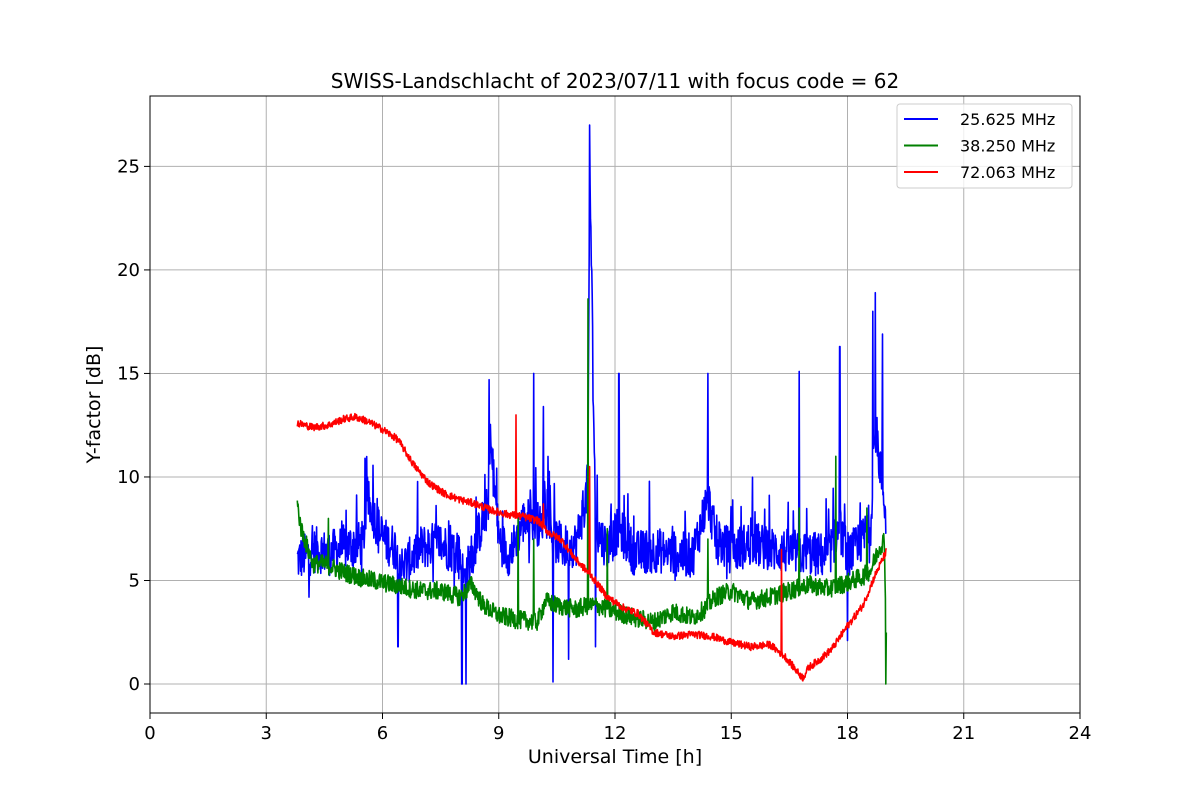  Describe the element at coordinates (1007, 146) in the screenshot. I see `legend-label: 38.250 MHz` at that location.